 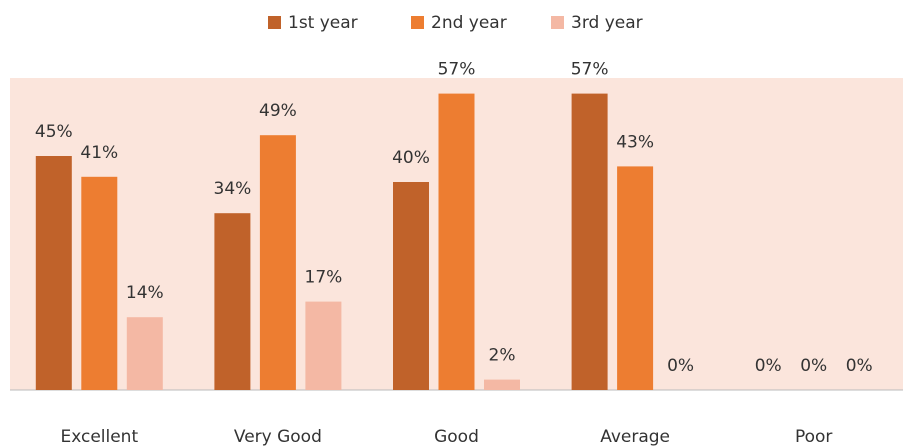 I want to click on value-label: 49%, so click(x=278, y=111).